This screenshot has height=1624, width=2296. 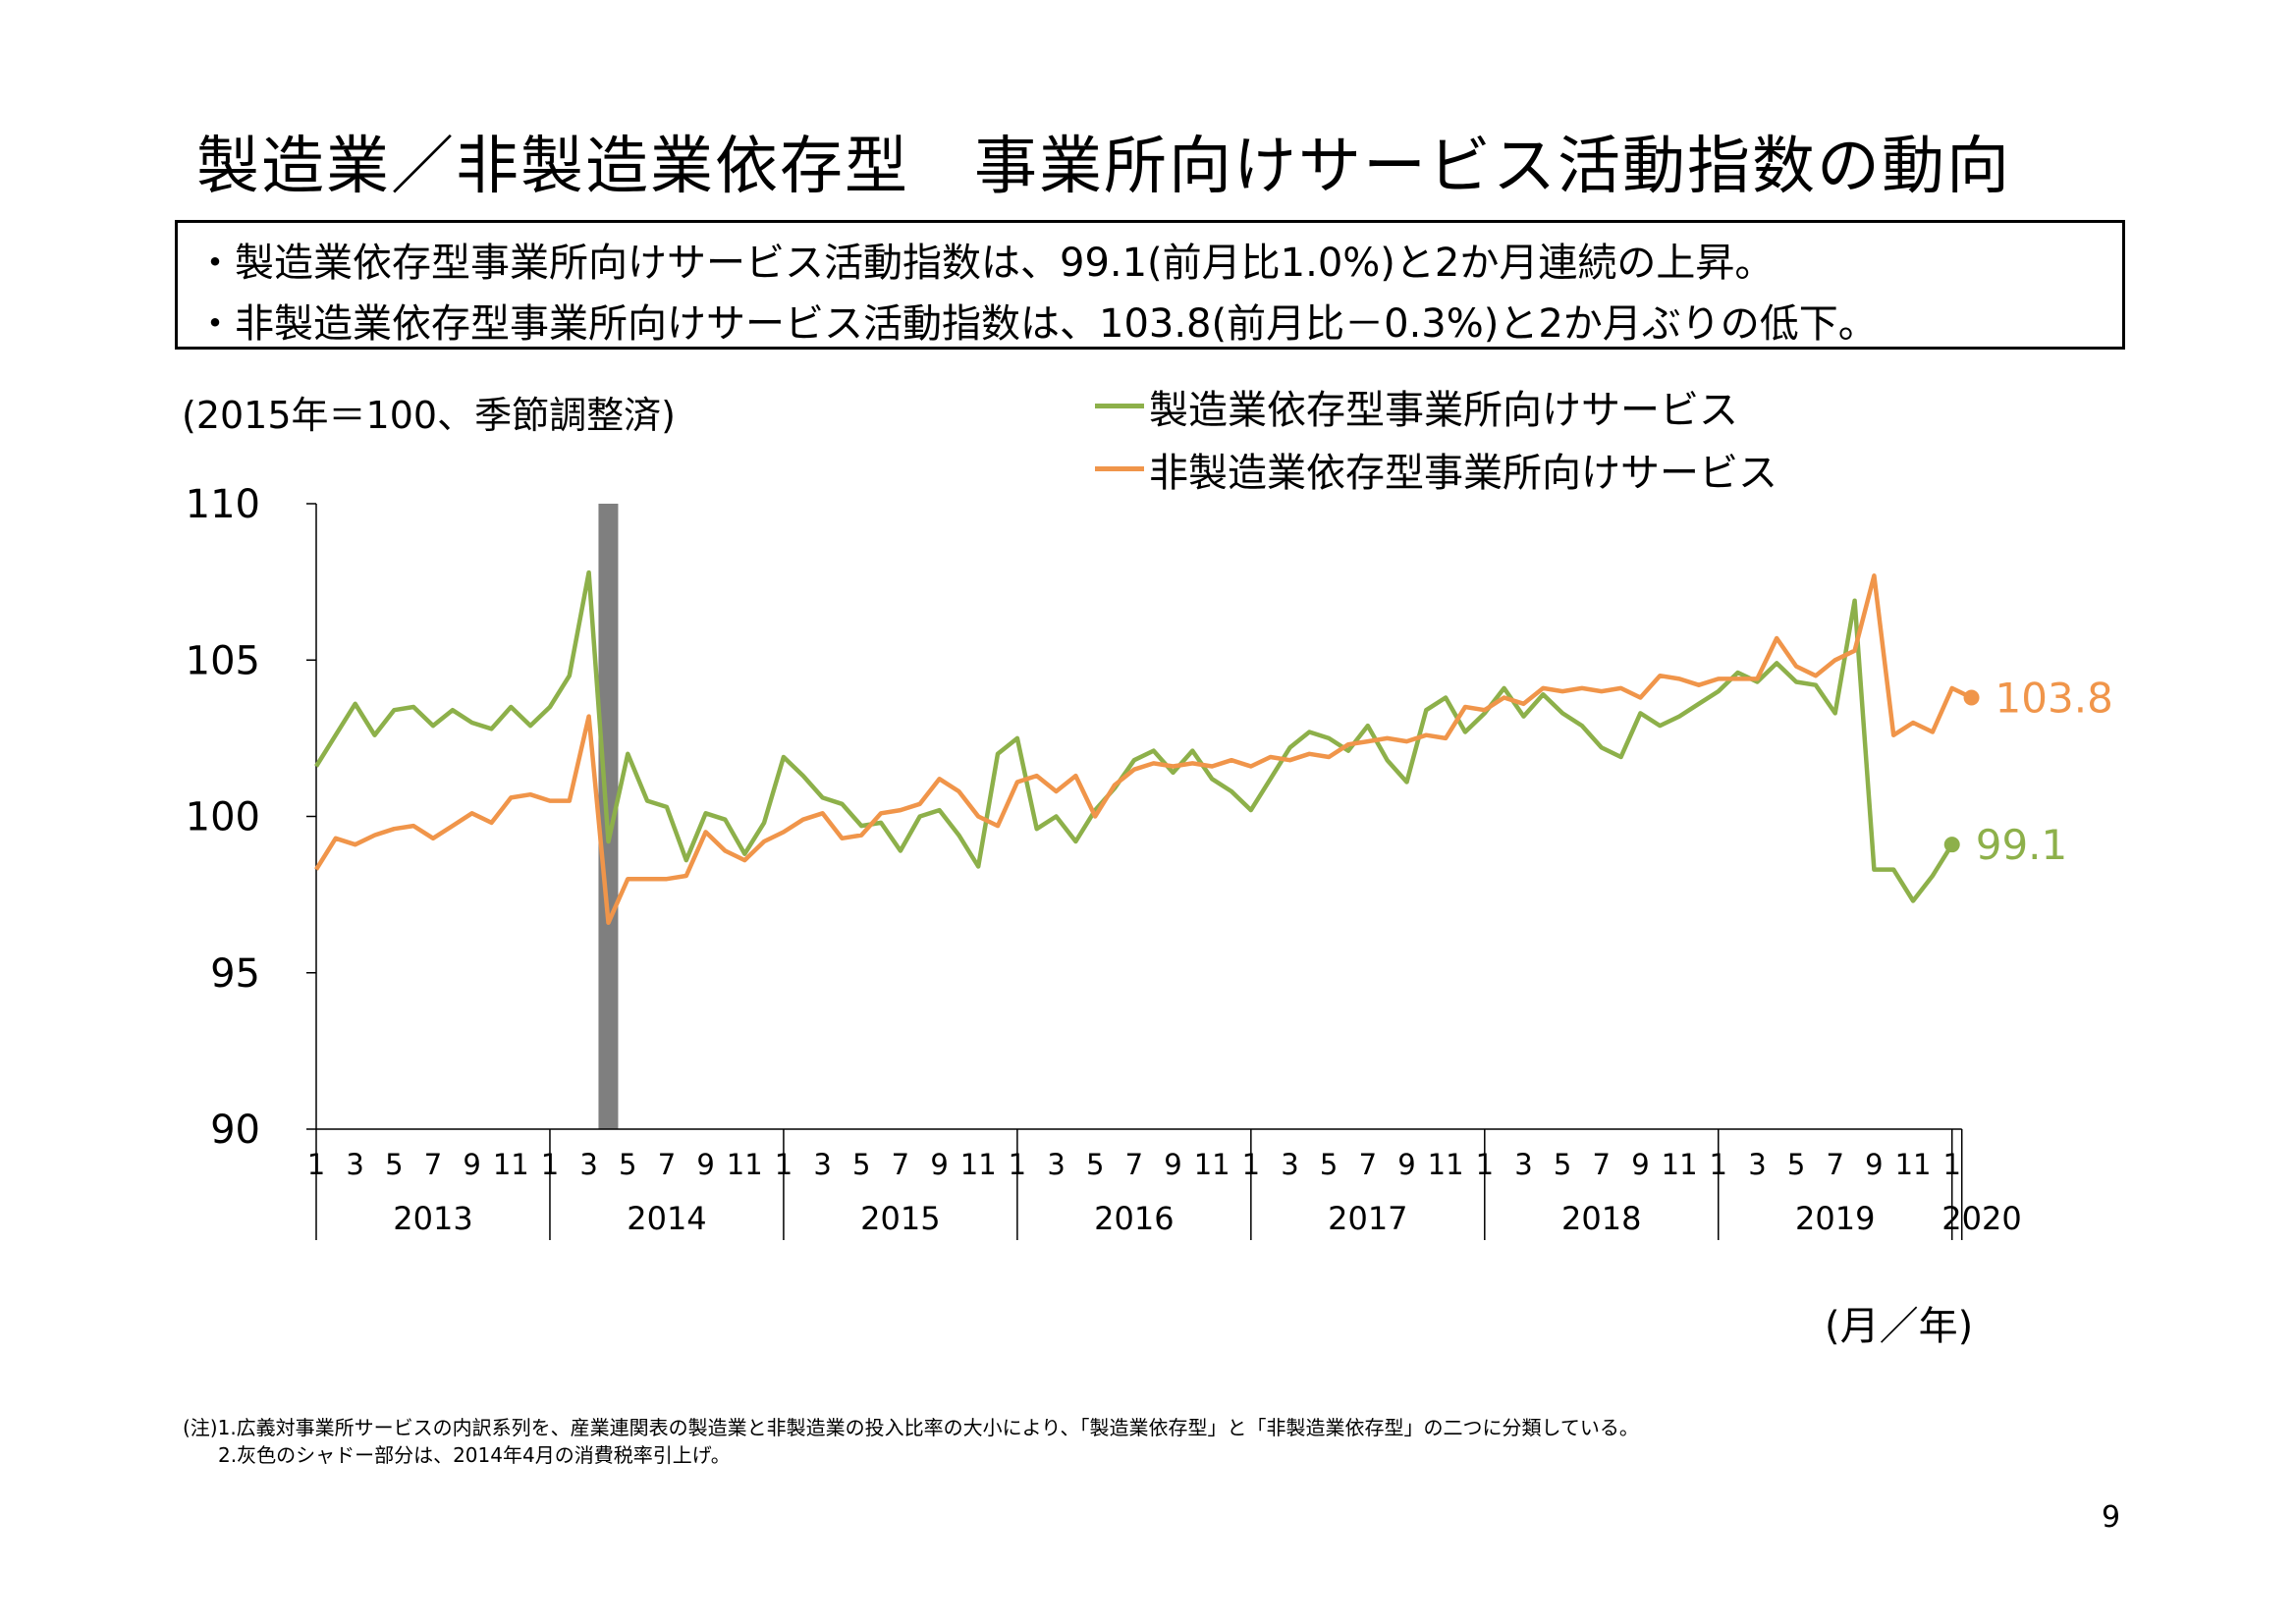 What do you see at coordinates (223, 817) in the screenshot?
I see `y-tick-label: 100` at bounding box center [223, 817].